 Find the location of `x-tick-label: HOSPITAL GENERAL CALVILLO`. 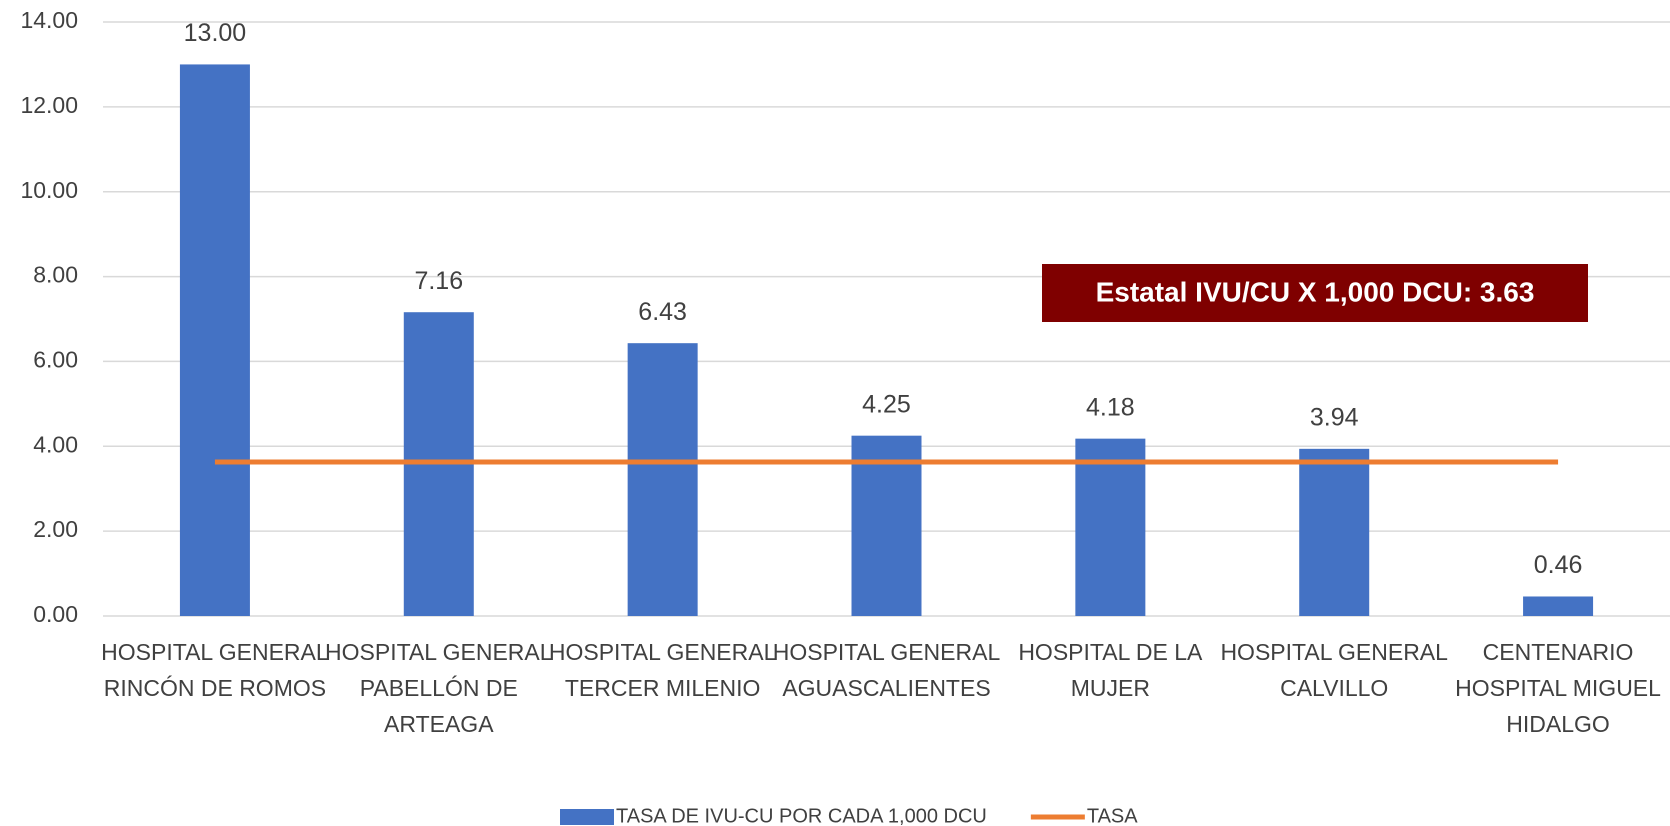

x-tick-label: HOSPITAL GENERAL CALVILLO is located at coordinates (1334, 670).